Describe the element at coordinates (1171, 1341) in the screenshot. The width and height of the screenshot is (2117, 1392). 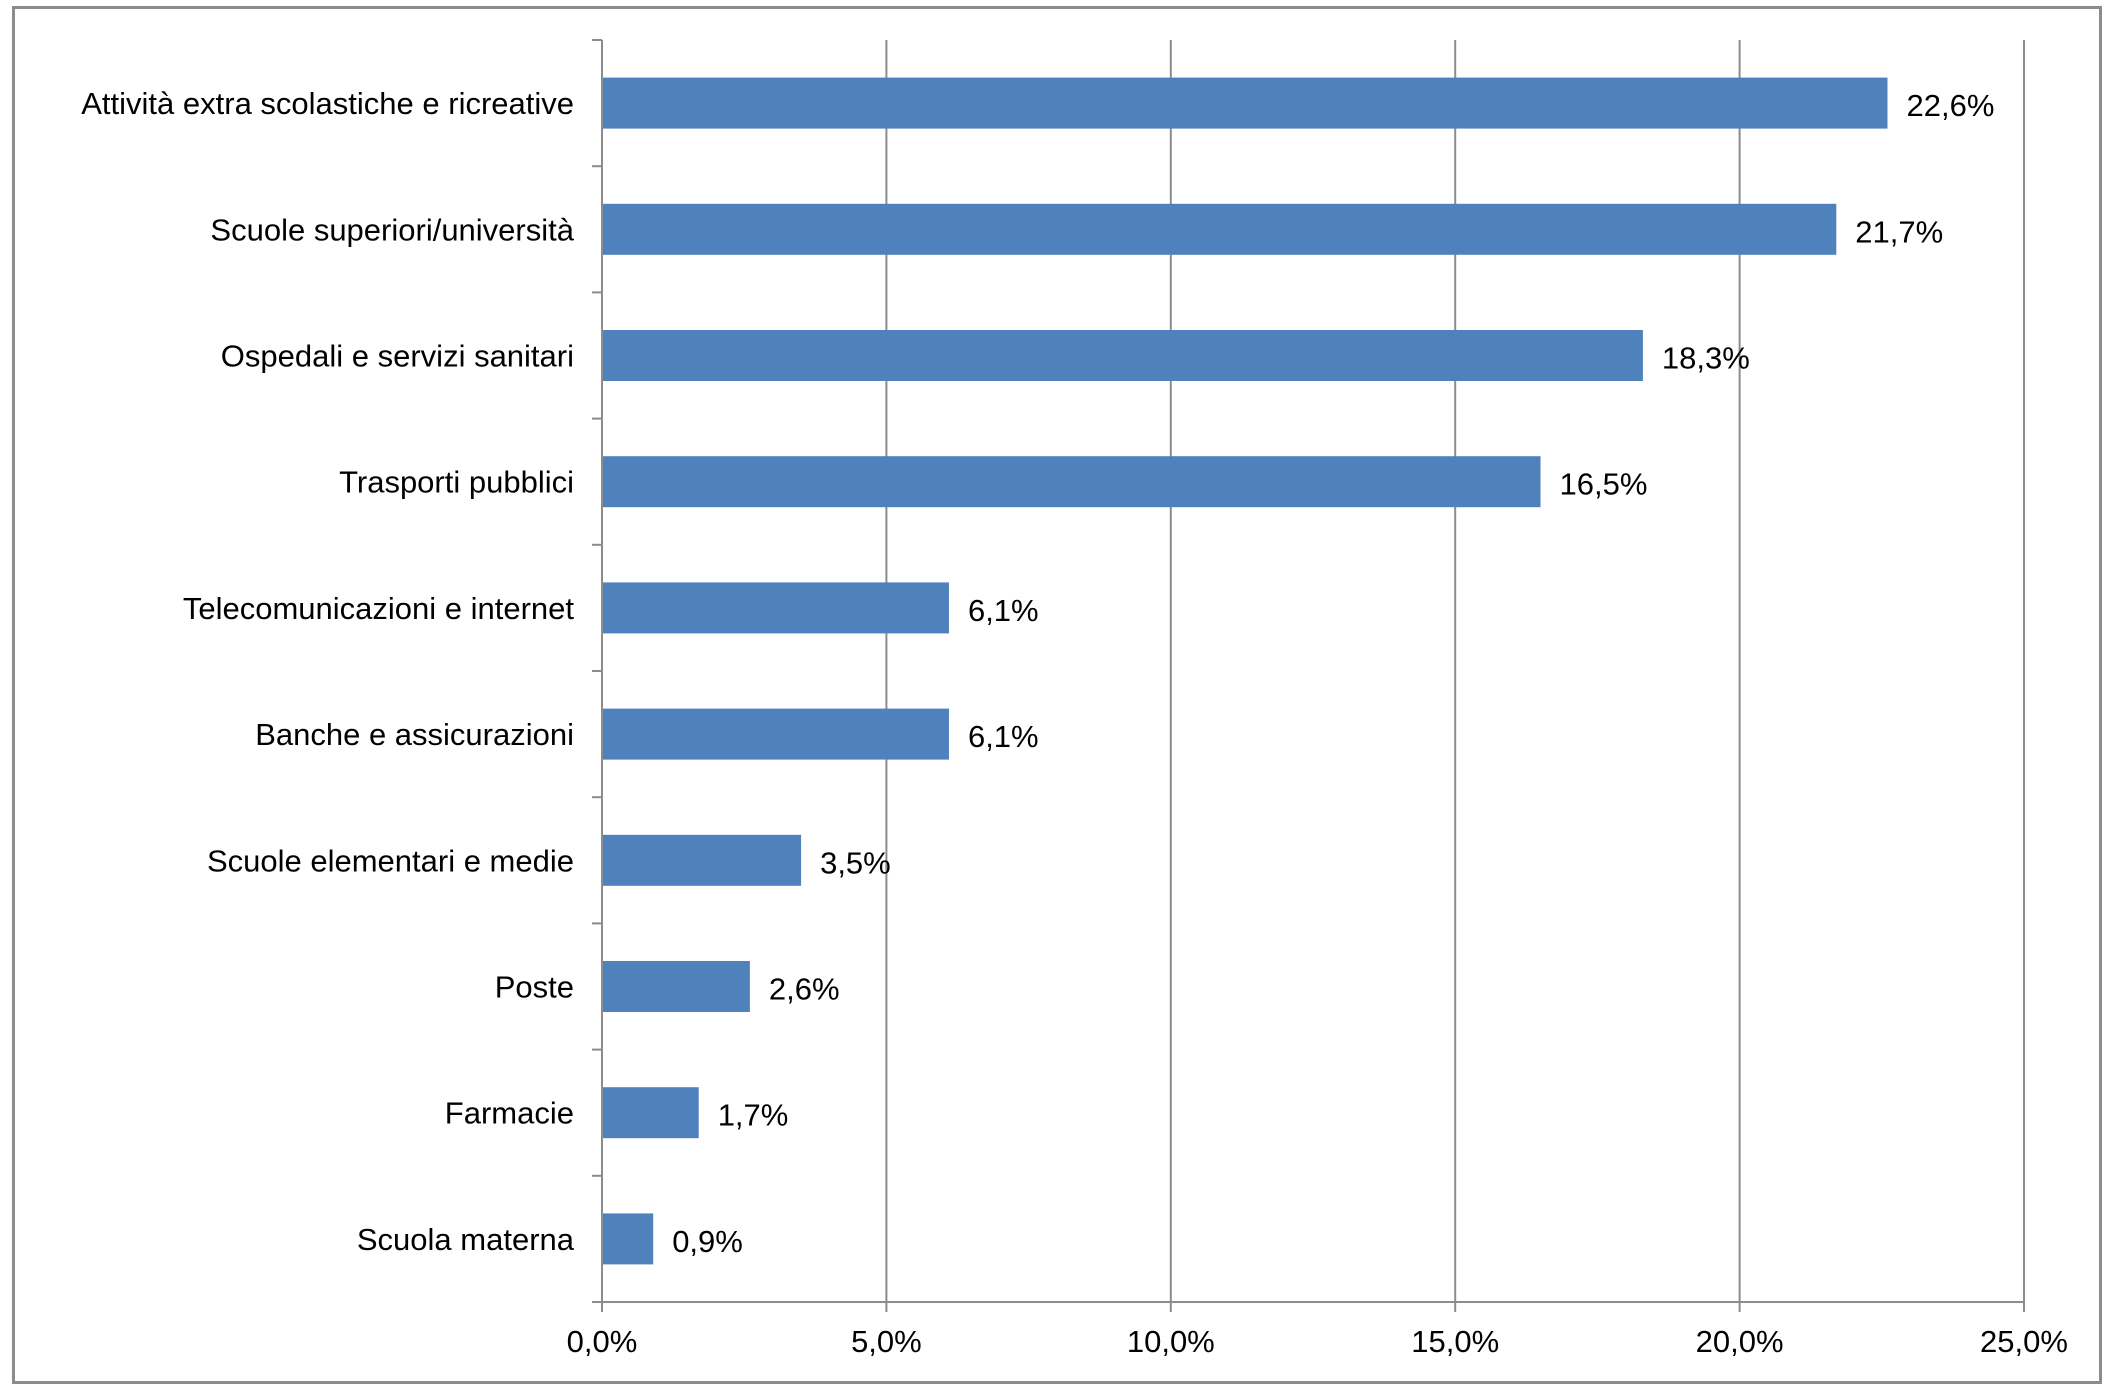
I see `x-tick-label: 10,0%` at that location.